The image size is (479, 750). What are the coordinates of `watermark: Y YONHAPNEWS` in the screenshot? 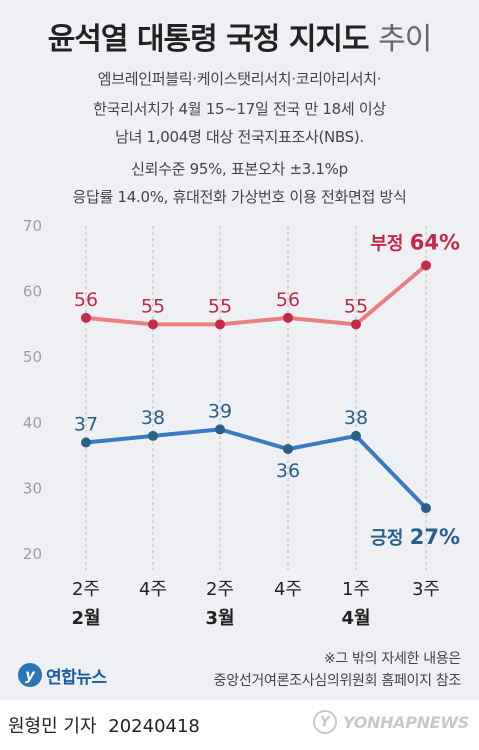 It's located at (390, 722).